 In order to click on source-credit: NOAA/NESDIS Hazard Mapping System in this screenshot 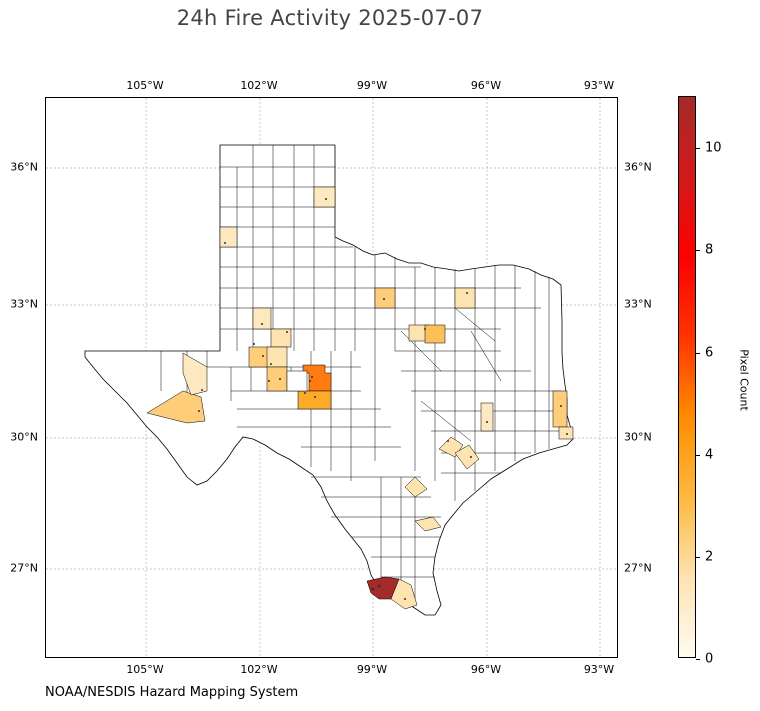, I will do `click(172, 692)`.